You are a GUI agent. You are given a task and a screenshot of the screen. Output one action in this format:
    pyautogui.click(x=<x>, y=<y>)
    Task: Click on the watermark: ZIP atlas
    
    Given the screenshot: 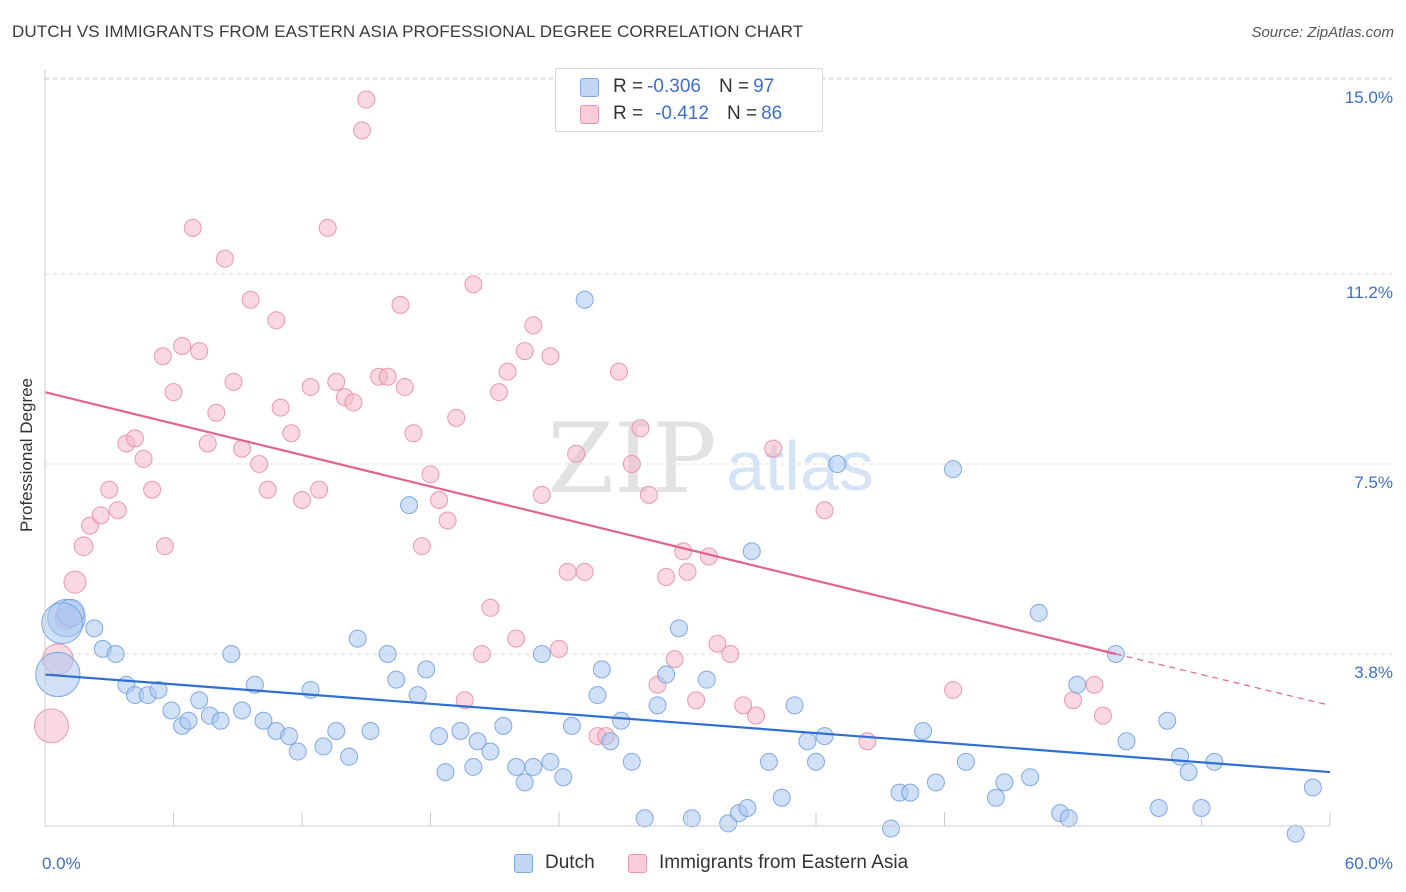 What is the action you would take?
    pyautogui.click(x=710, y=459)
    